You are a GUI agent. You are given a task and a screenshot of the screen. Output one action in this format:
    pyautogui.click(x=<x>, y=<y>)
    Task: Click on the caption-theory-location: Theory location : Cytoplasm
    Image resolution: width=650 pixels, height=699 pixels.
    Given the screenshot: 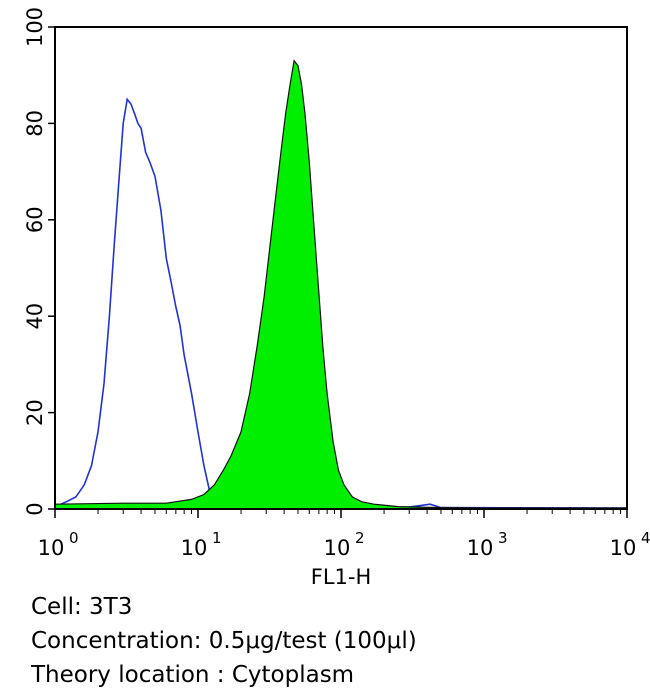 What is the action you would take?
    pyautogui.click(x=193, y=675)
    